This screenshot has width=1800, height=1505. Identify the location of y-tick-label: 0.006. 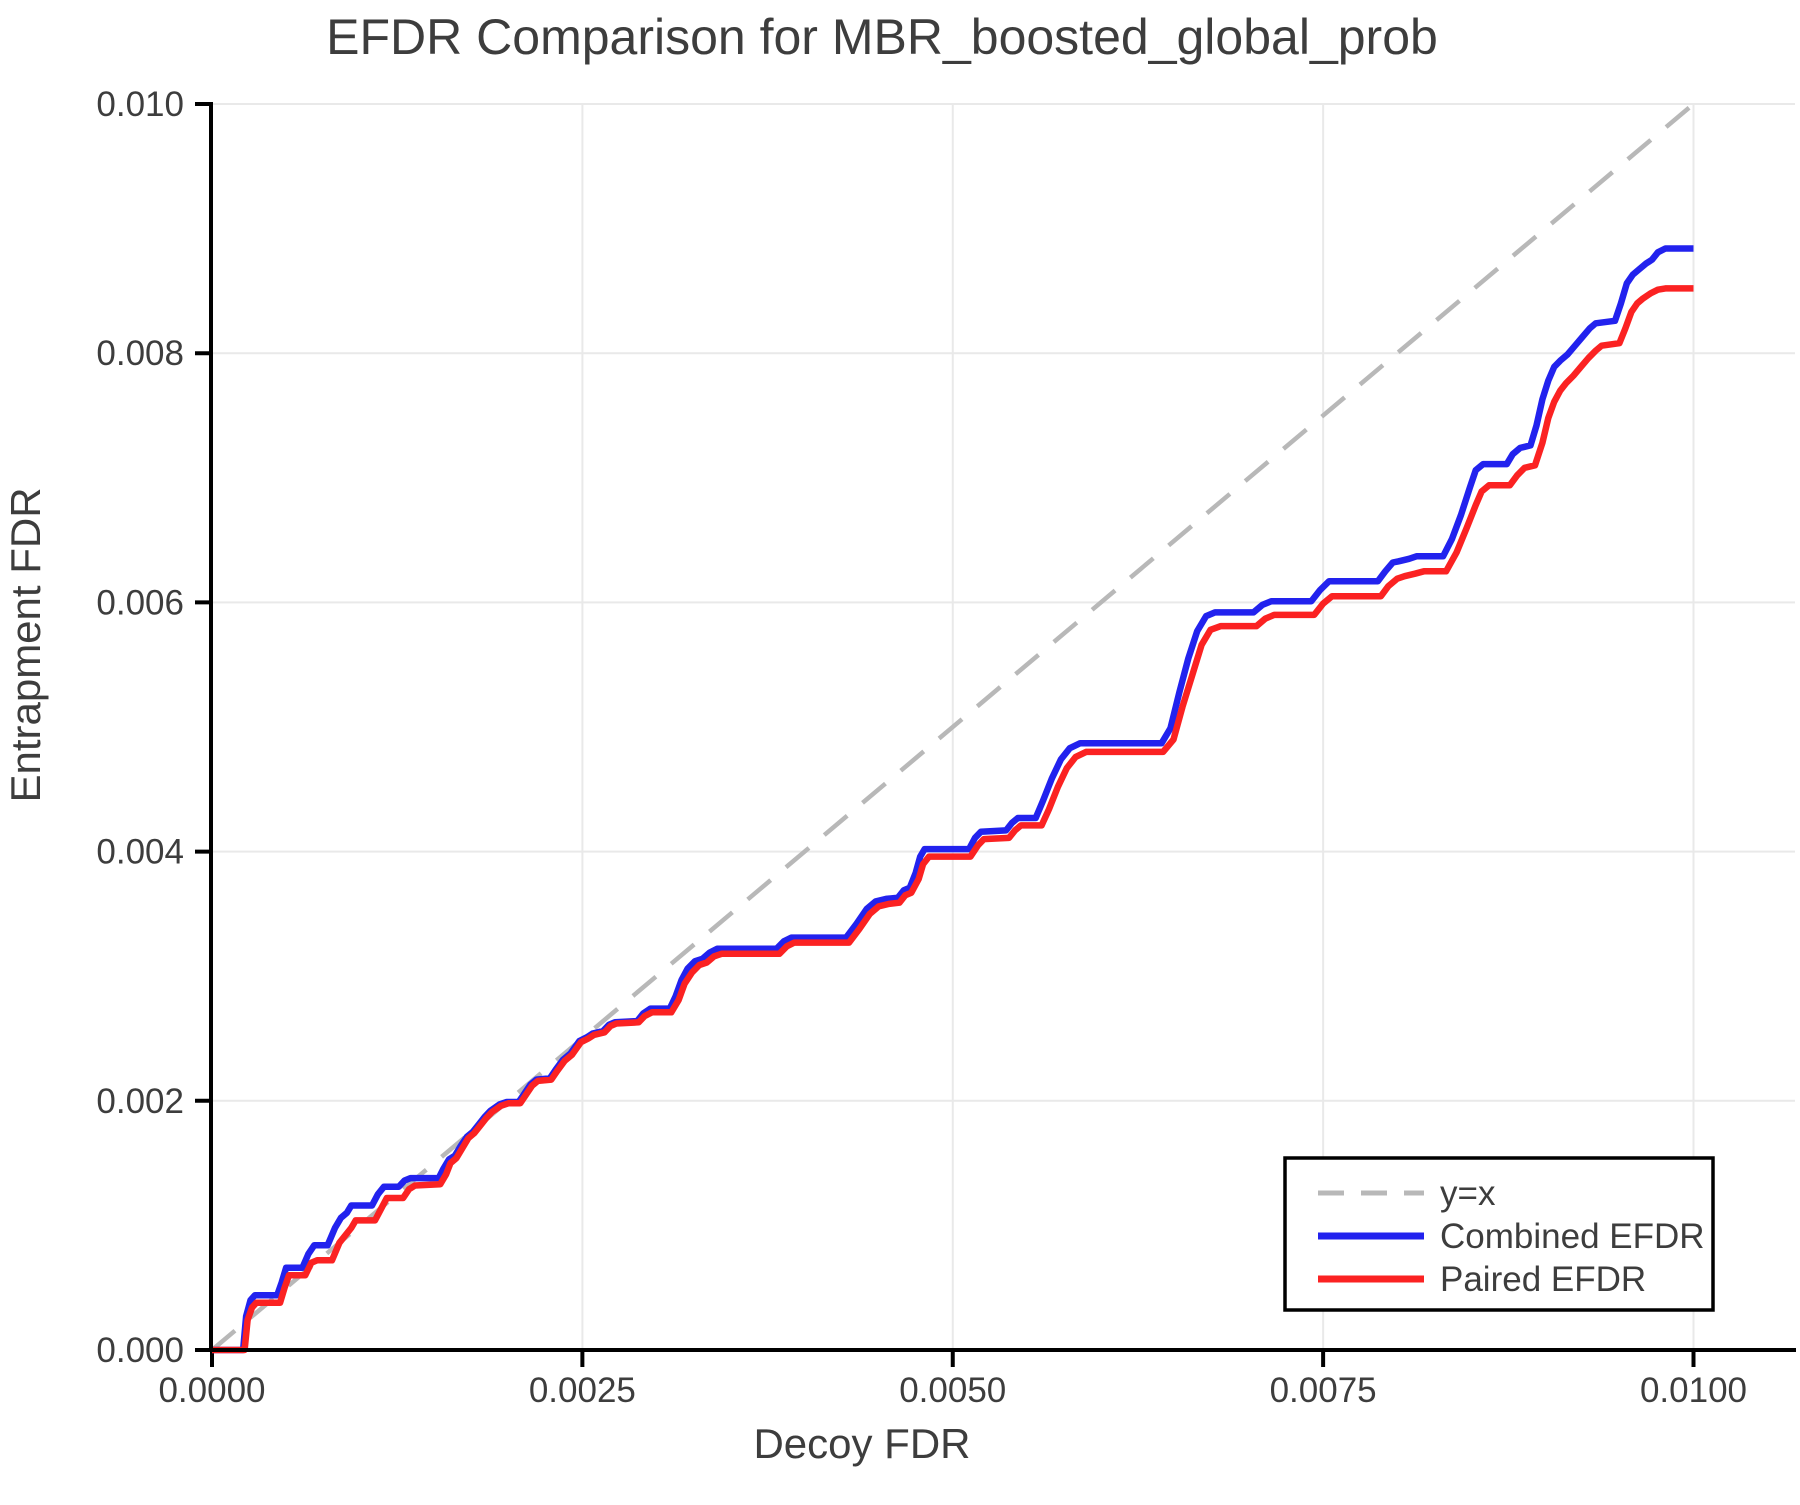
(140, 602).